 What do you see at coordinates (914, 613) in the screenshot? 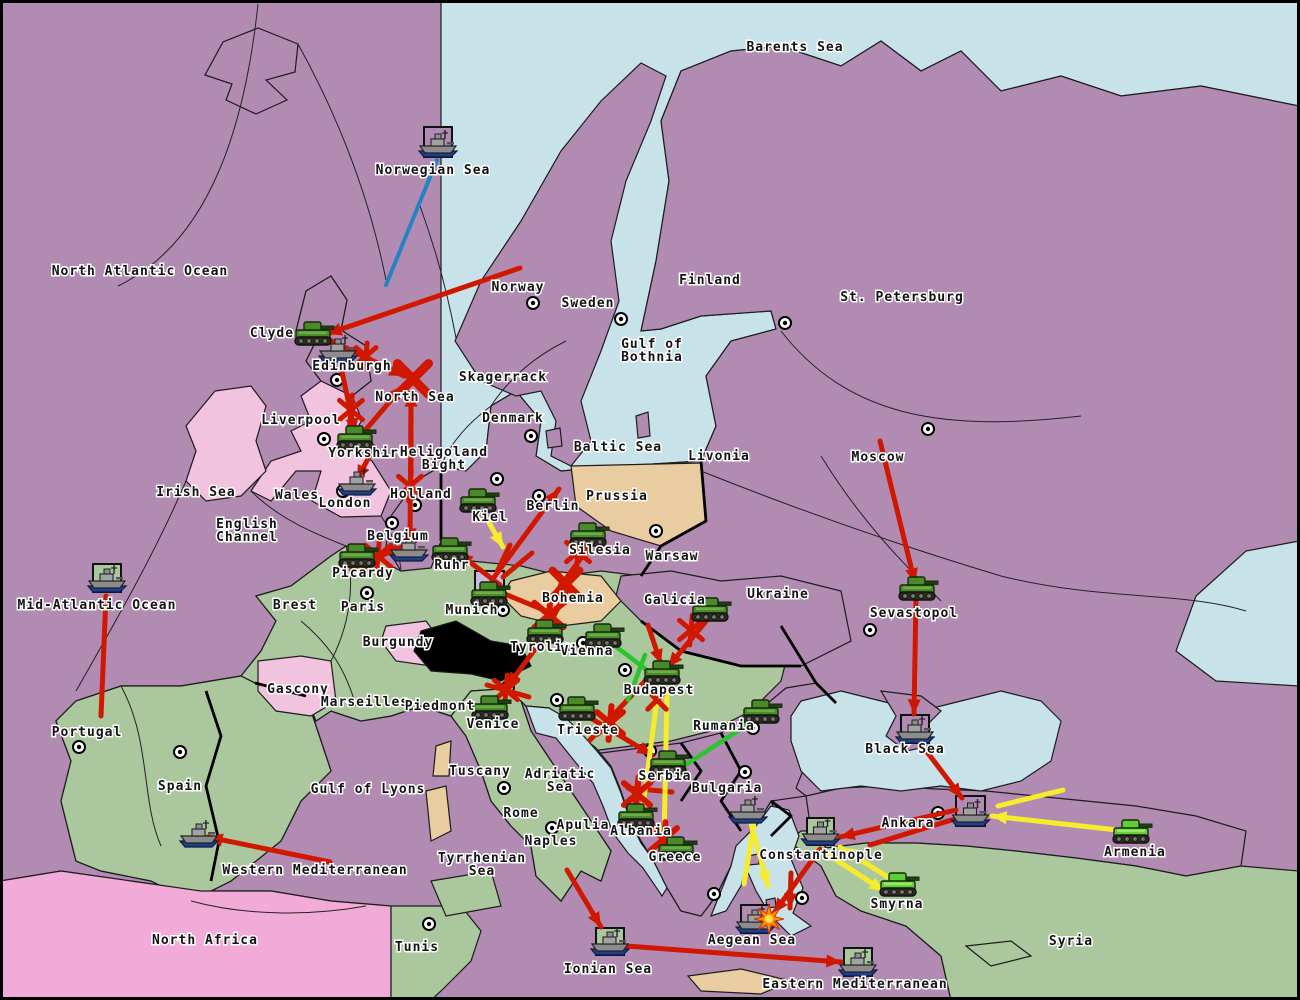
I see `region-label-sevastopol: Sevastopol` at bounding box center [914, 613].